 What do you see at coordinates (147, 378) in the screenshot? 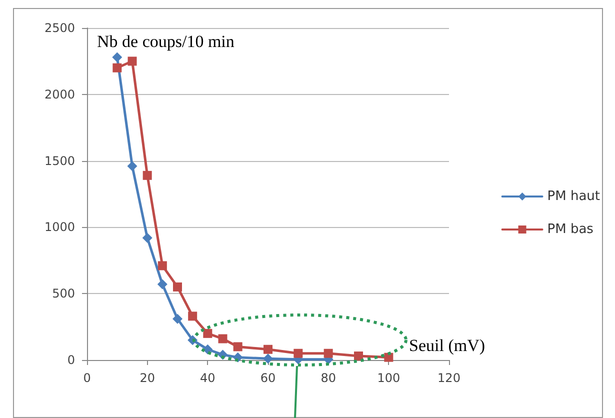
I see `x-tick-label: 20` at bounding box center [147, 378].